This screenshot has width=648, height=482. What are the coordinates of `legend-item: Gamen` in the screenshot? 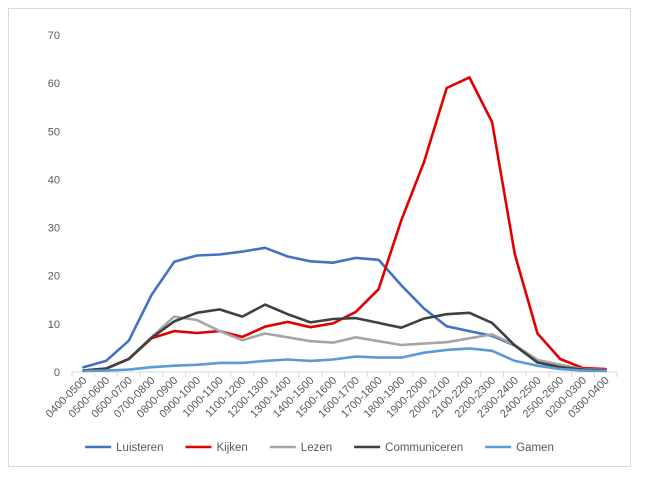 It's located at (519, 448).